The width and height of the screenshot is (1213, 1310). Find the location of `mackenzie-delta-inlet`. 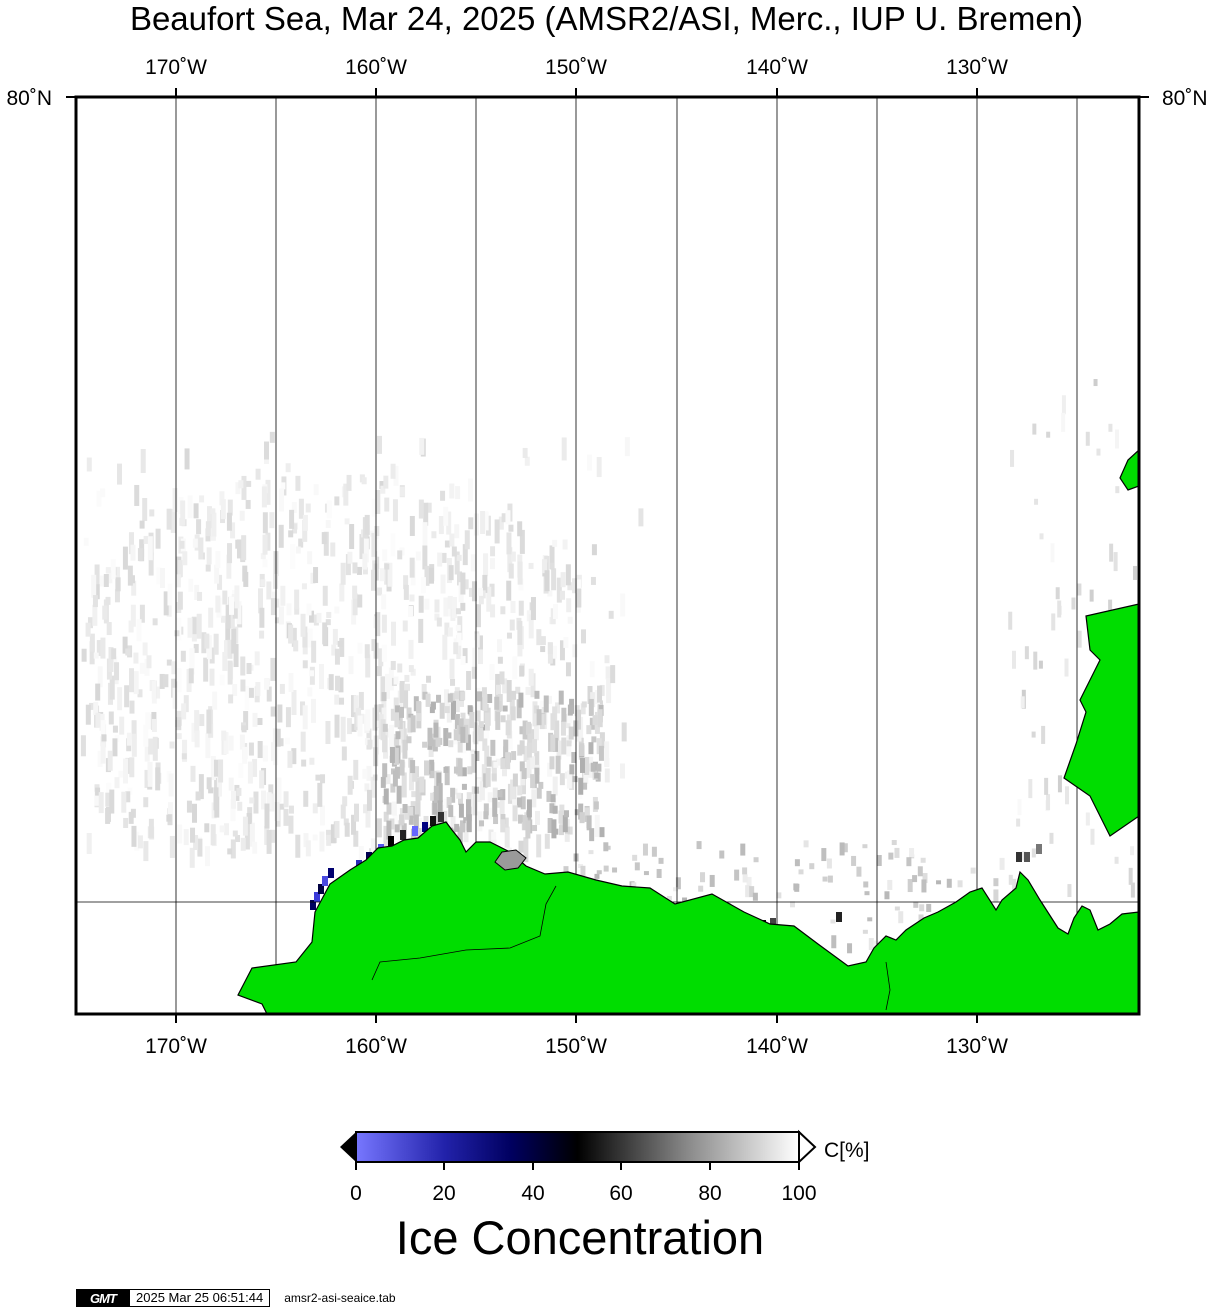

mackenzie-delta-inlet is located at coordinates (888, 986).